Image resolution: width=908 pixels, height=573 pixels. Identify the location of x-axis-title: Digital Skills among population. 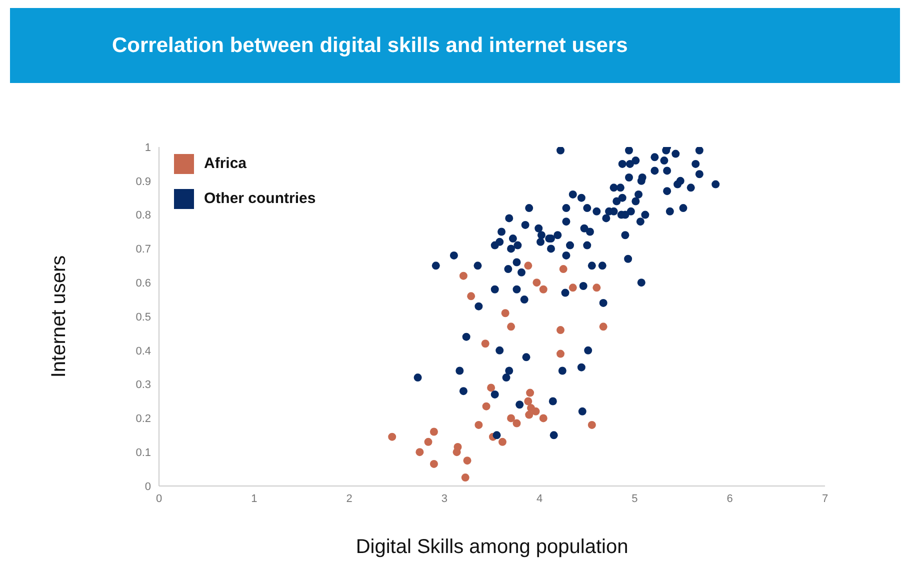
(492, 547).